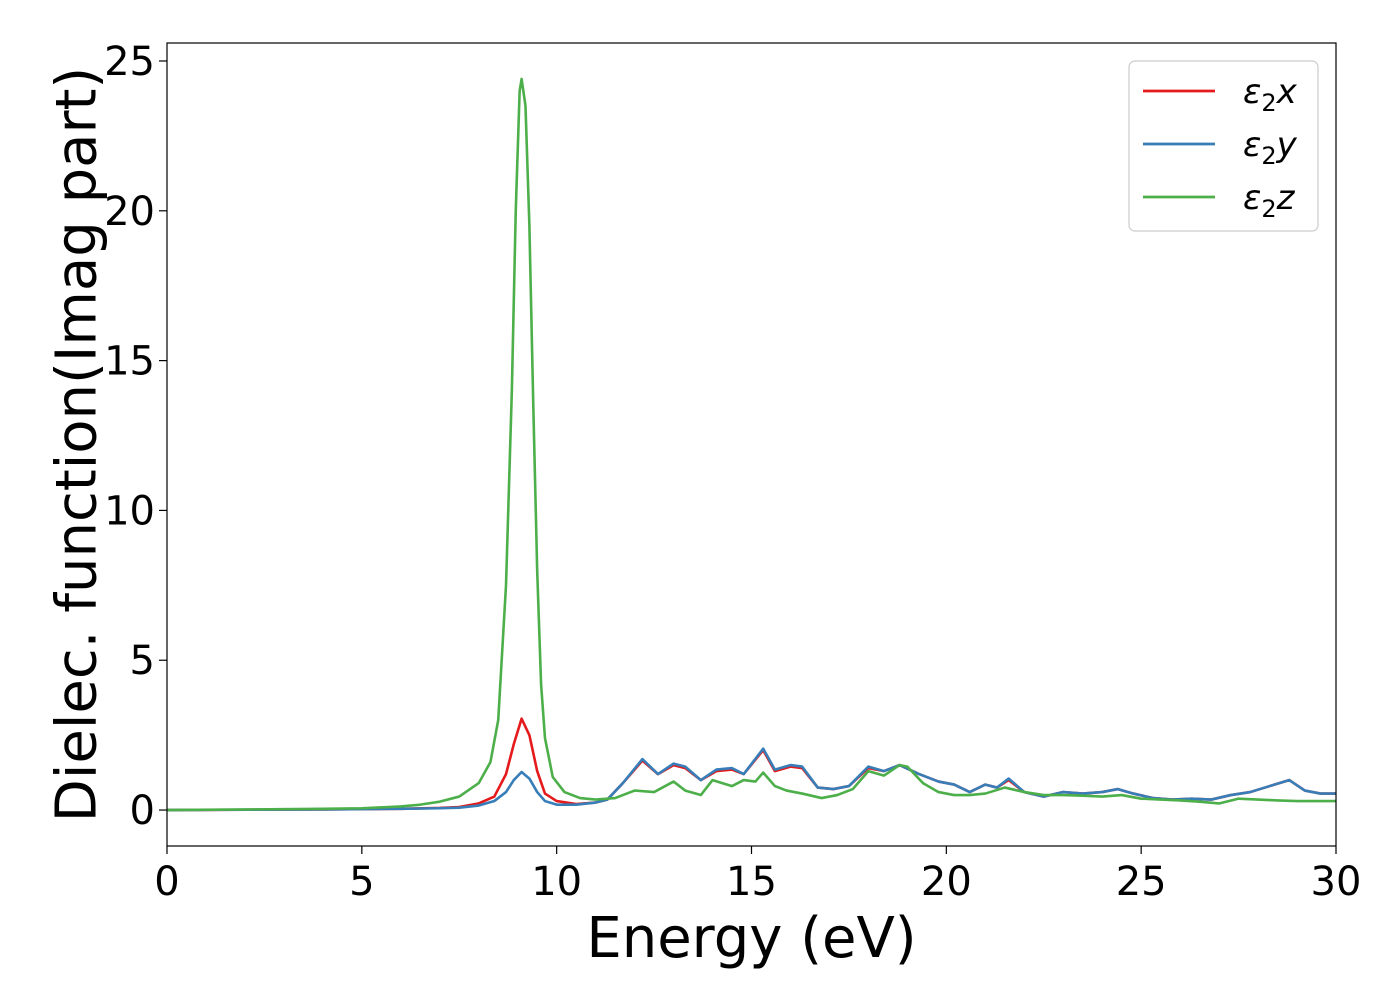 This screenshot has width=1400, height=1000. What do you see at coordinates (129, 511) in the screenshot?
I see `y-tick-label: 10` at bounding box center [129, 511].